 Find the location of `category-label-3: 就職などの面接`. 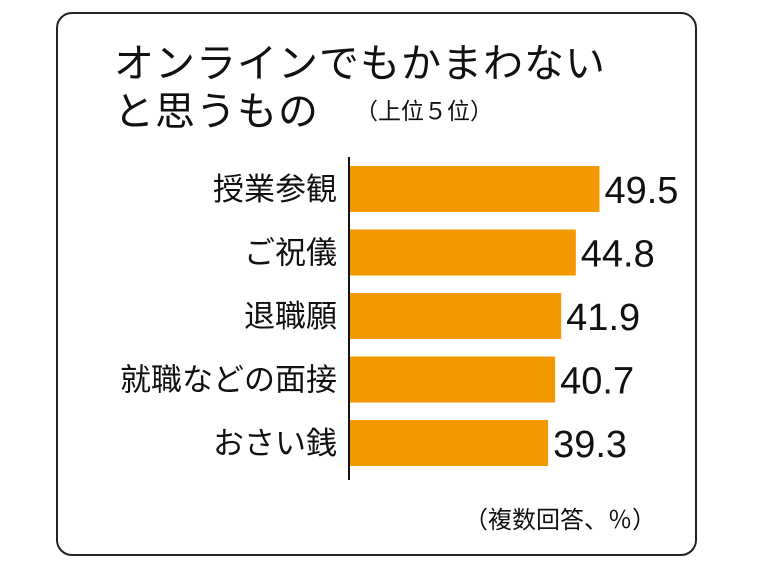

category-label-3: 就職などの面接 is located at coordinates (228, 381).